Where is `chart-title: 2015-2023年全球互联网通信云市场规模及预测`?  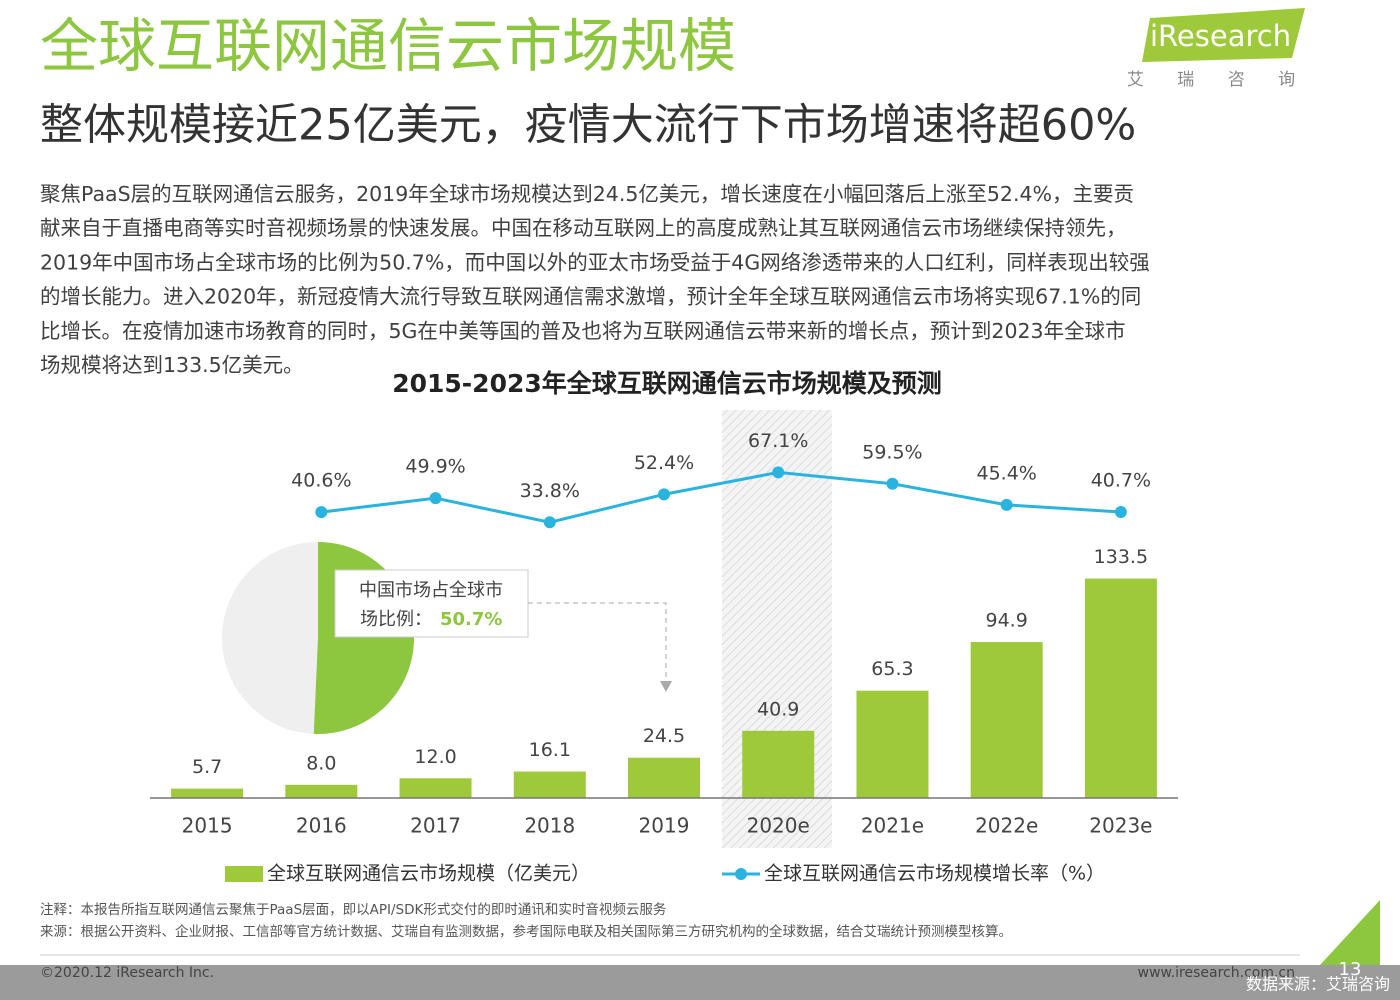
chart-title: 2015-2023年全球互联网通信云市场规模及预测 is located at coordinates (667, 383).